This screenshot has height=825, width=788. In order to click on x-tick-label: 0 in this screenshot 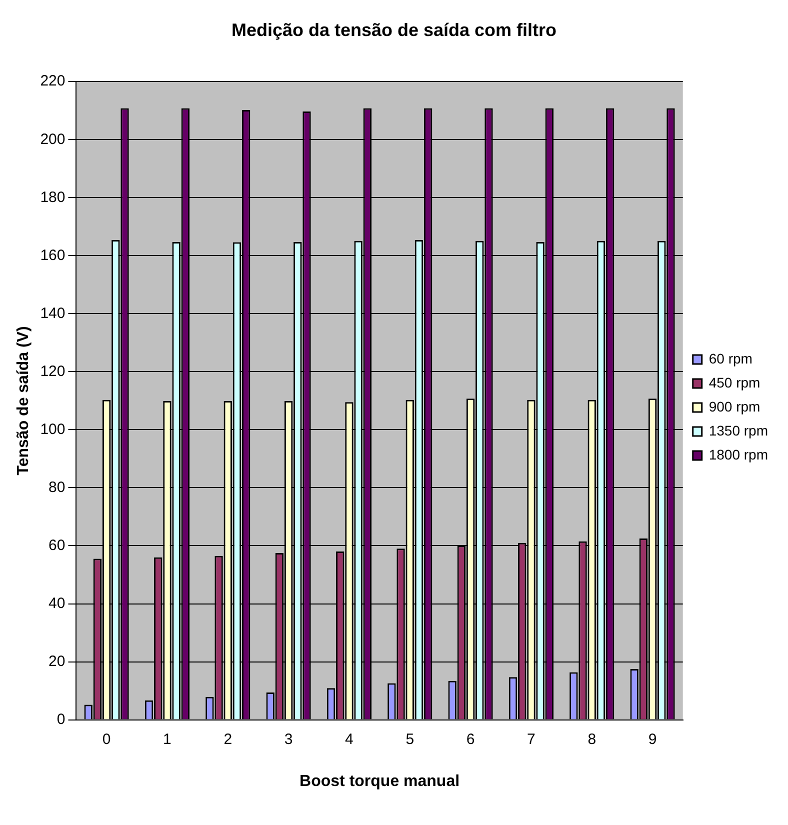, I will do `click(106, 739)`.